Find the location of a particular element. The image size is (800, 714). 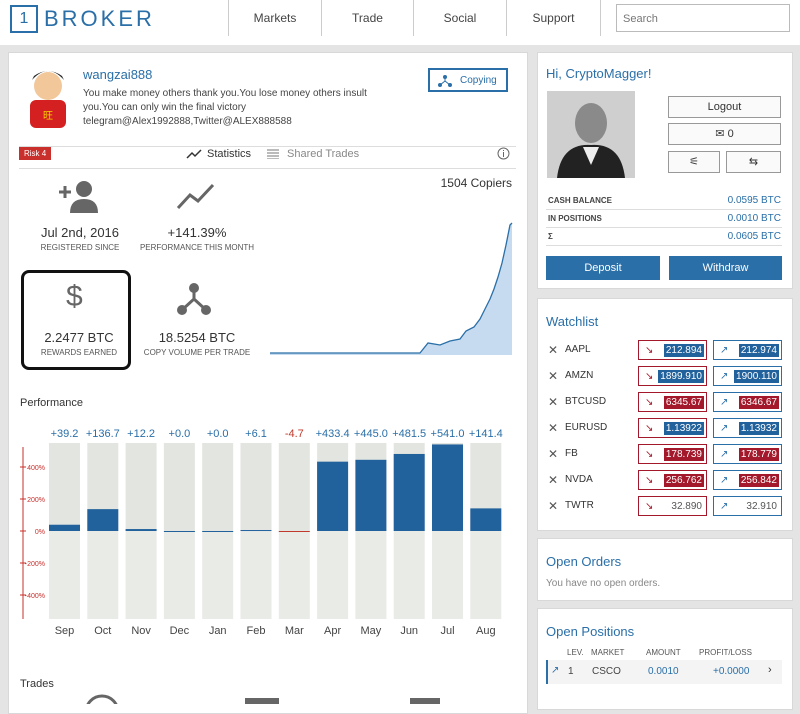

logo-mark: 1 is located at coordinates (24, 19).